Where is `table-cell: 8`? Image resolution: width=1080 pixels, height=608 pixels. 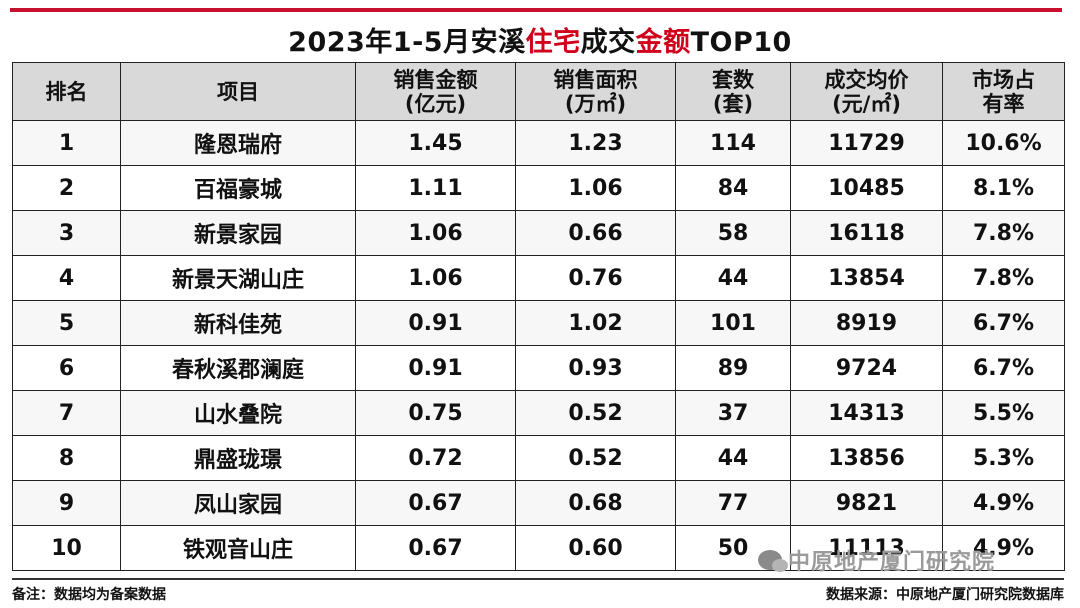
table-cell: 8 is located at coordinates (66, 458).